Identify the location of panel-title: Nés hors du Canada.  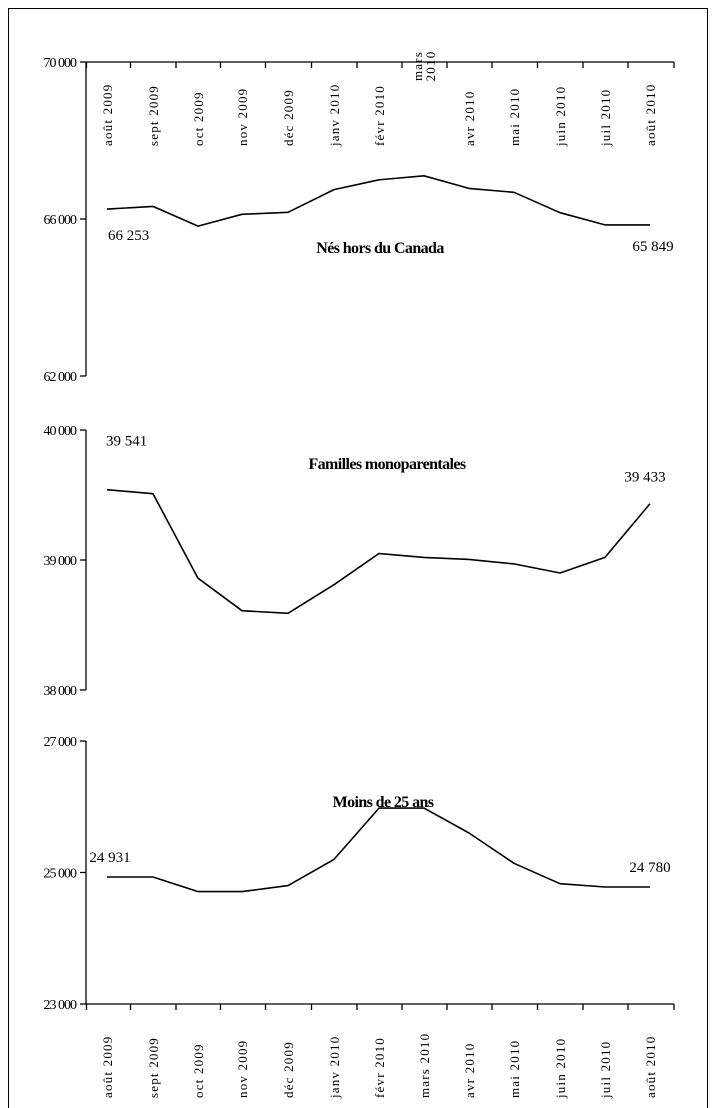
(380, 248).